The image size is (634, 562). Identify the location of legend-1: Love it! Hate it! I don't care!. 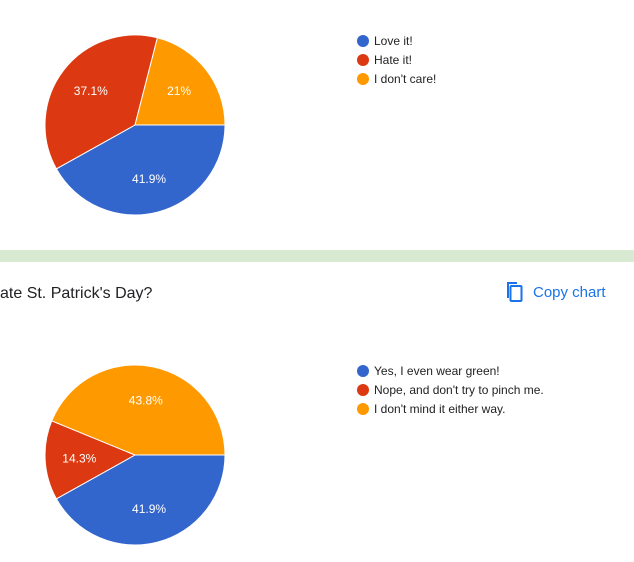
(396, 59).